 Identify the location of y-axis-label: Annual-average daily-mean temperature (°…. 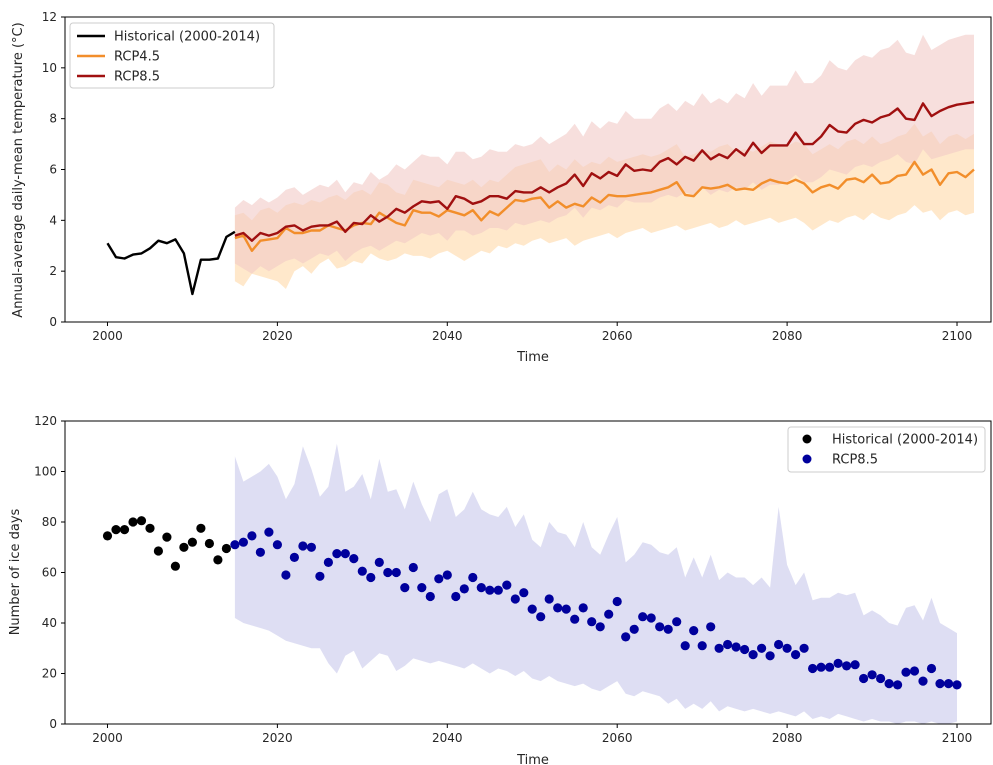
(18, 169).